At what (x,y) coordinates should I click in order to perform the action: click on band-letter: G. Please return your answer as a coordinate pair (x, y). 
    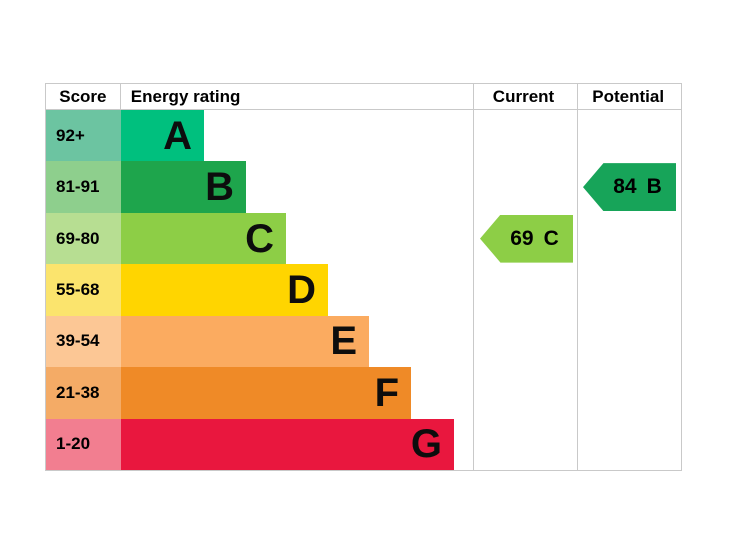
    Looking at the image, I should click on (426, 444).